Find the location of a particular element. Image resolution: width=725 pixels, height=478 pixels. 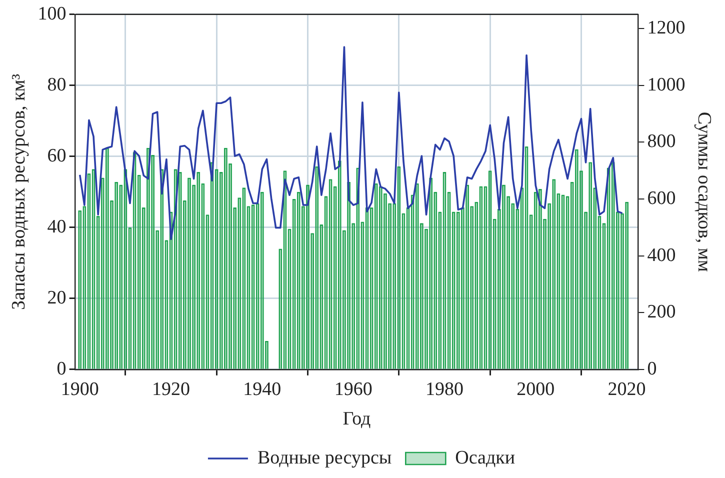

y-tick-label: 80 is located at coordinates (56, 85).